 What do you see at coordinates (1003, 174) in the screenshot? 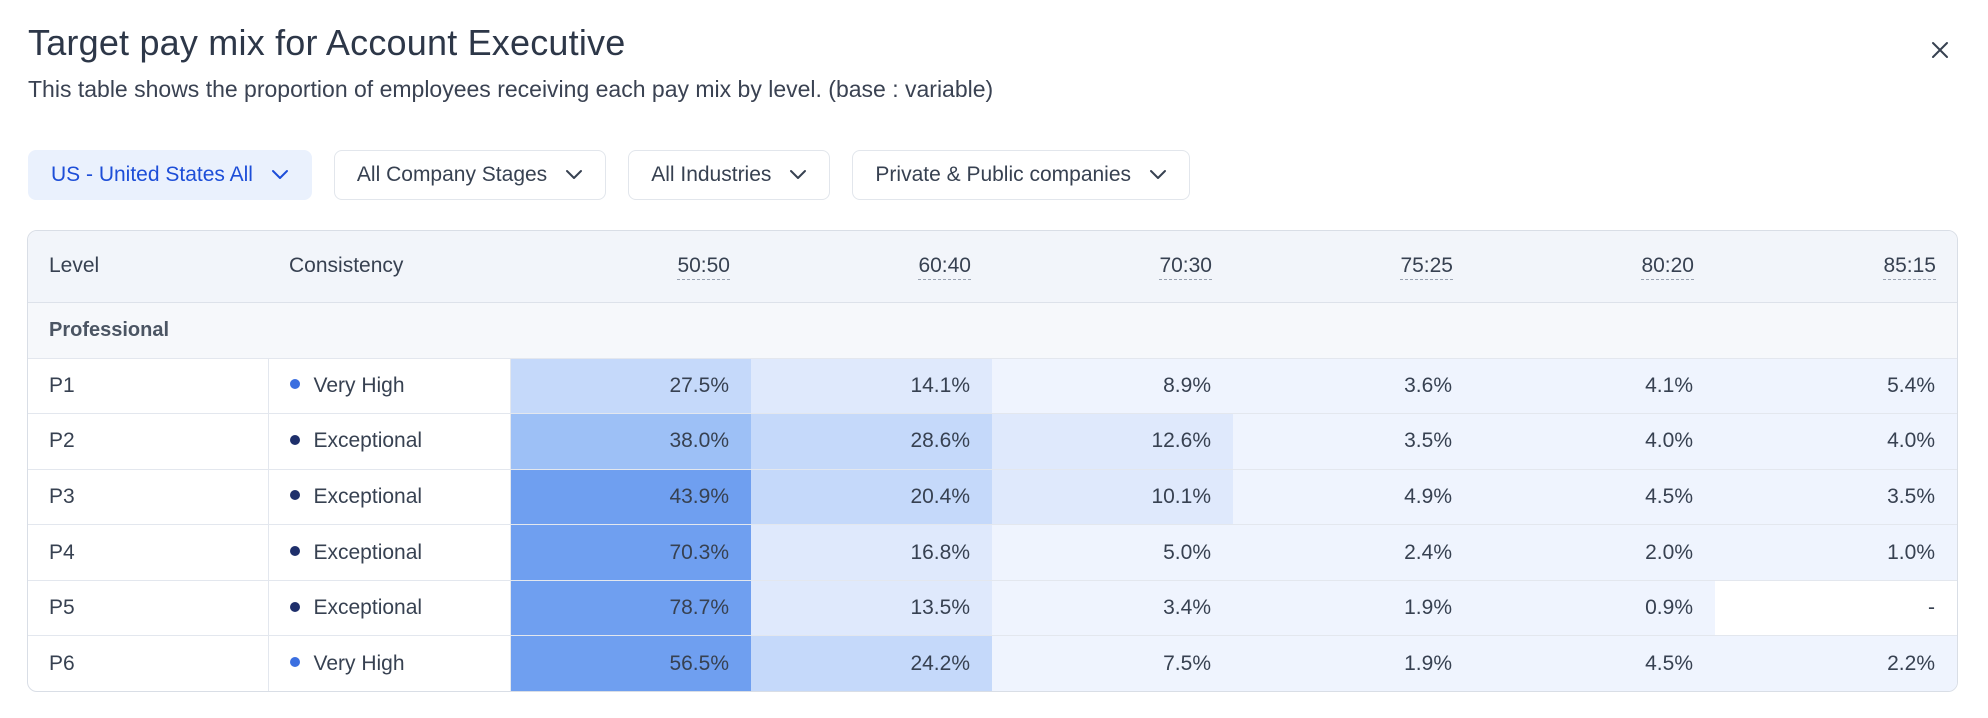
I see `filter-label: Private & Public companies` at bounding box center [1003, 174].